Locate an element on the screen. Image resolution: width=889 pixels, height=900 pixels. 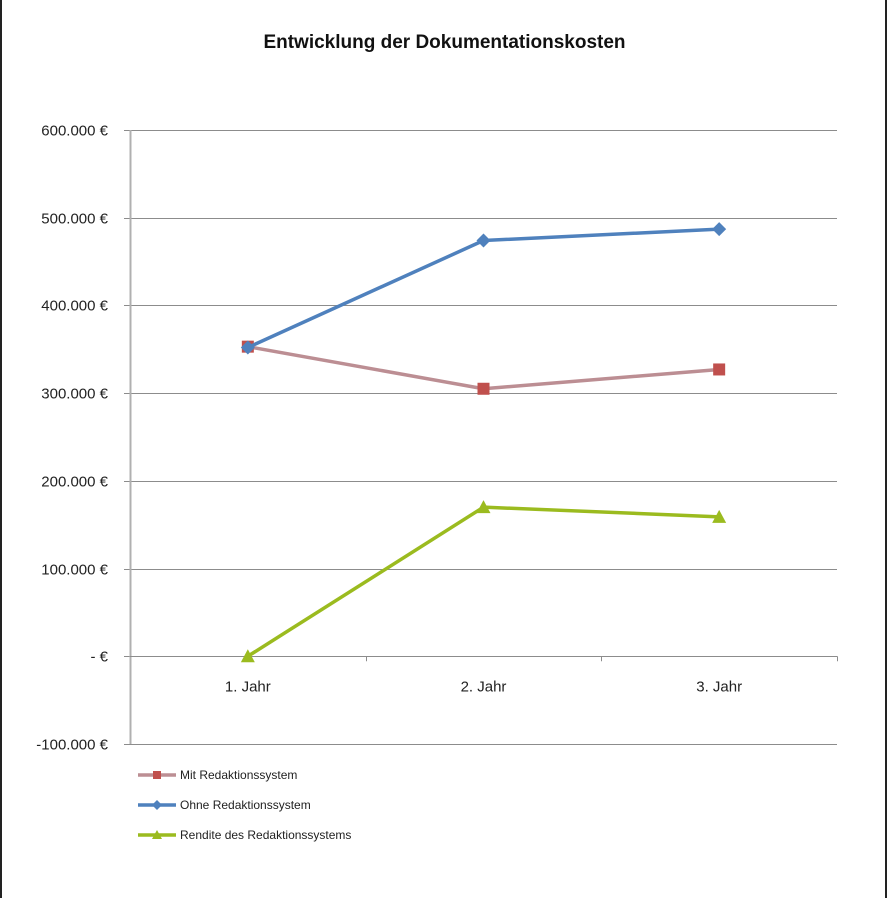
legend-label: Mit Redaktionssystem is located at coordinates (238, 775).